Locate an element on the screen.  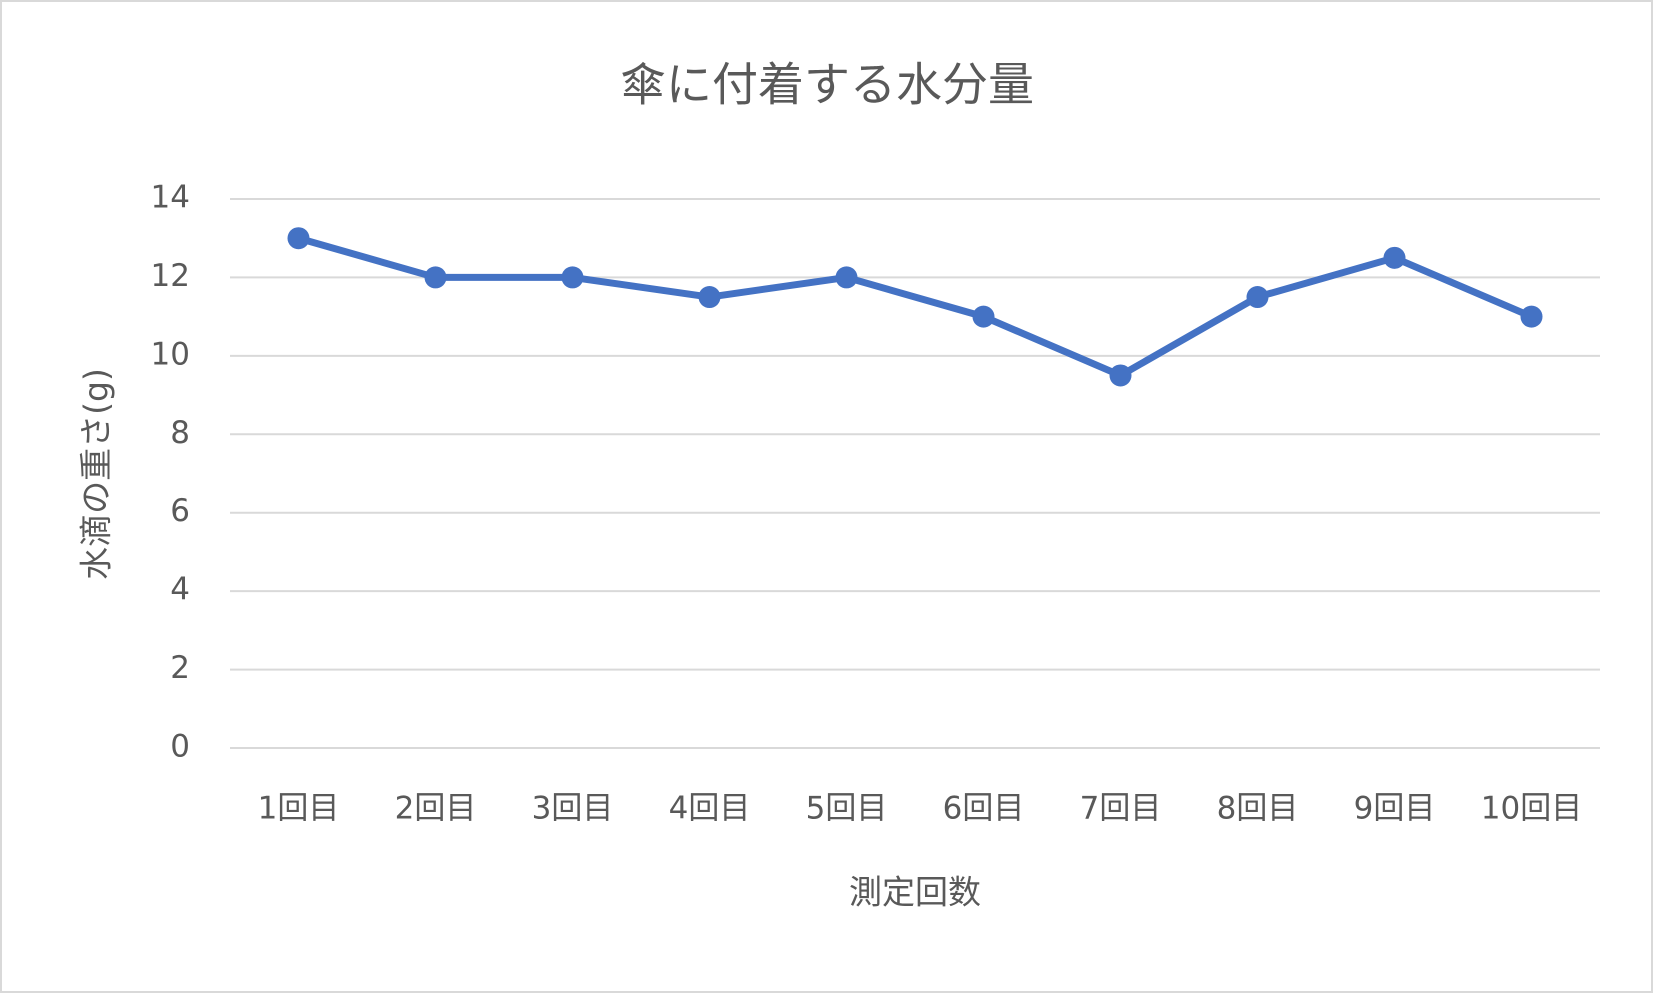
x-tick-label: 3回目 is located at coordinates (573, 809).